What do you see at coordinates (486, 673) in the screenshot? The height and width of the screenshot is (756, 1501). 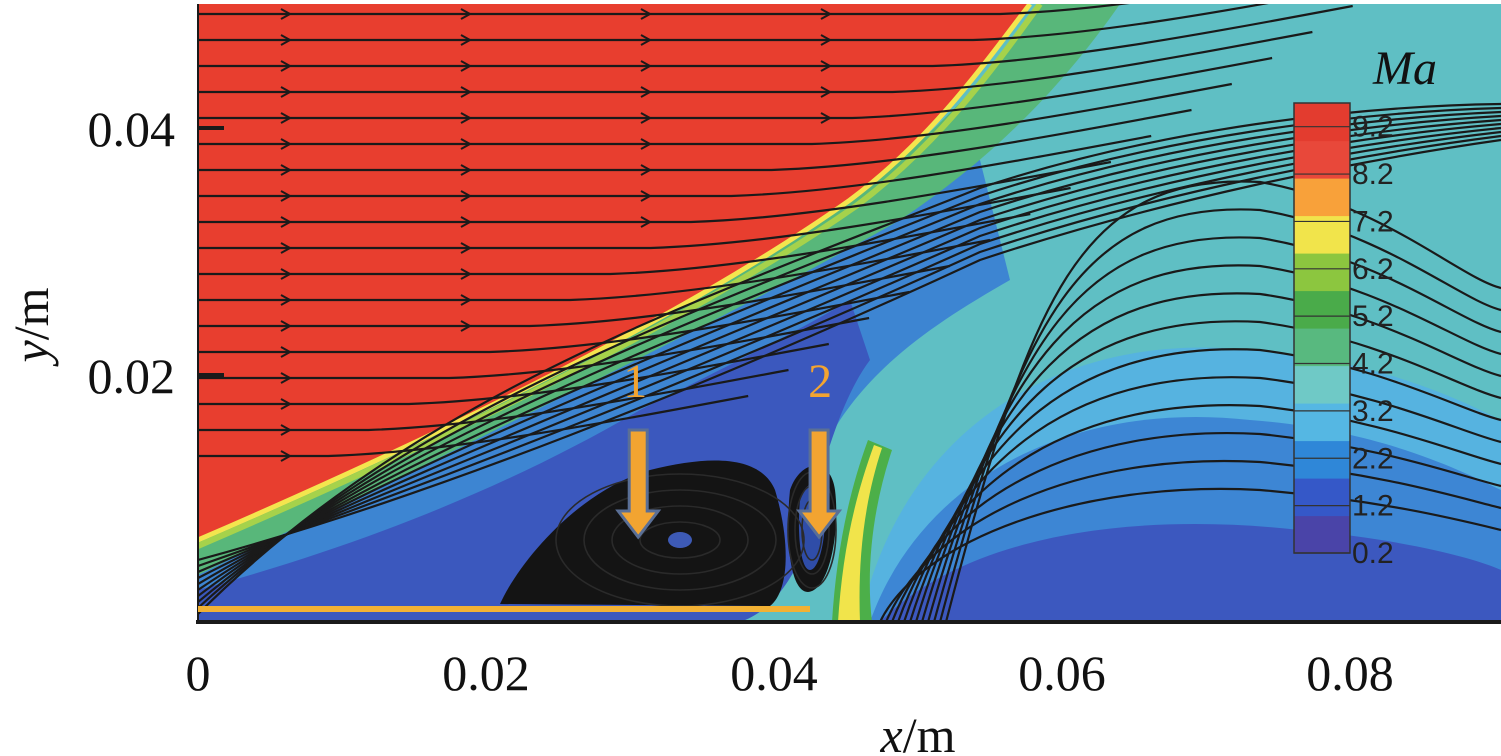 I see `x-tick-label: 0.02` at bounding box center [486, 673].